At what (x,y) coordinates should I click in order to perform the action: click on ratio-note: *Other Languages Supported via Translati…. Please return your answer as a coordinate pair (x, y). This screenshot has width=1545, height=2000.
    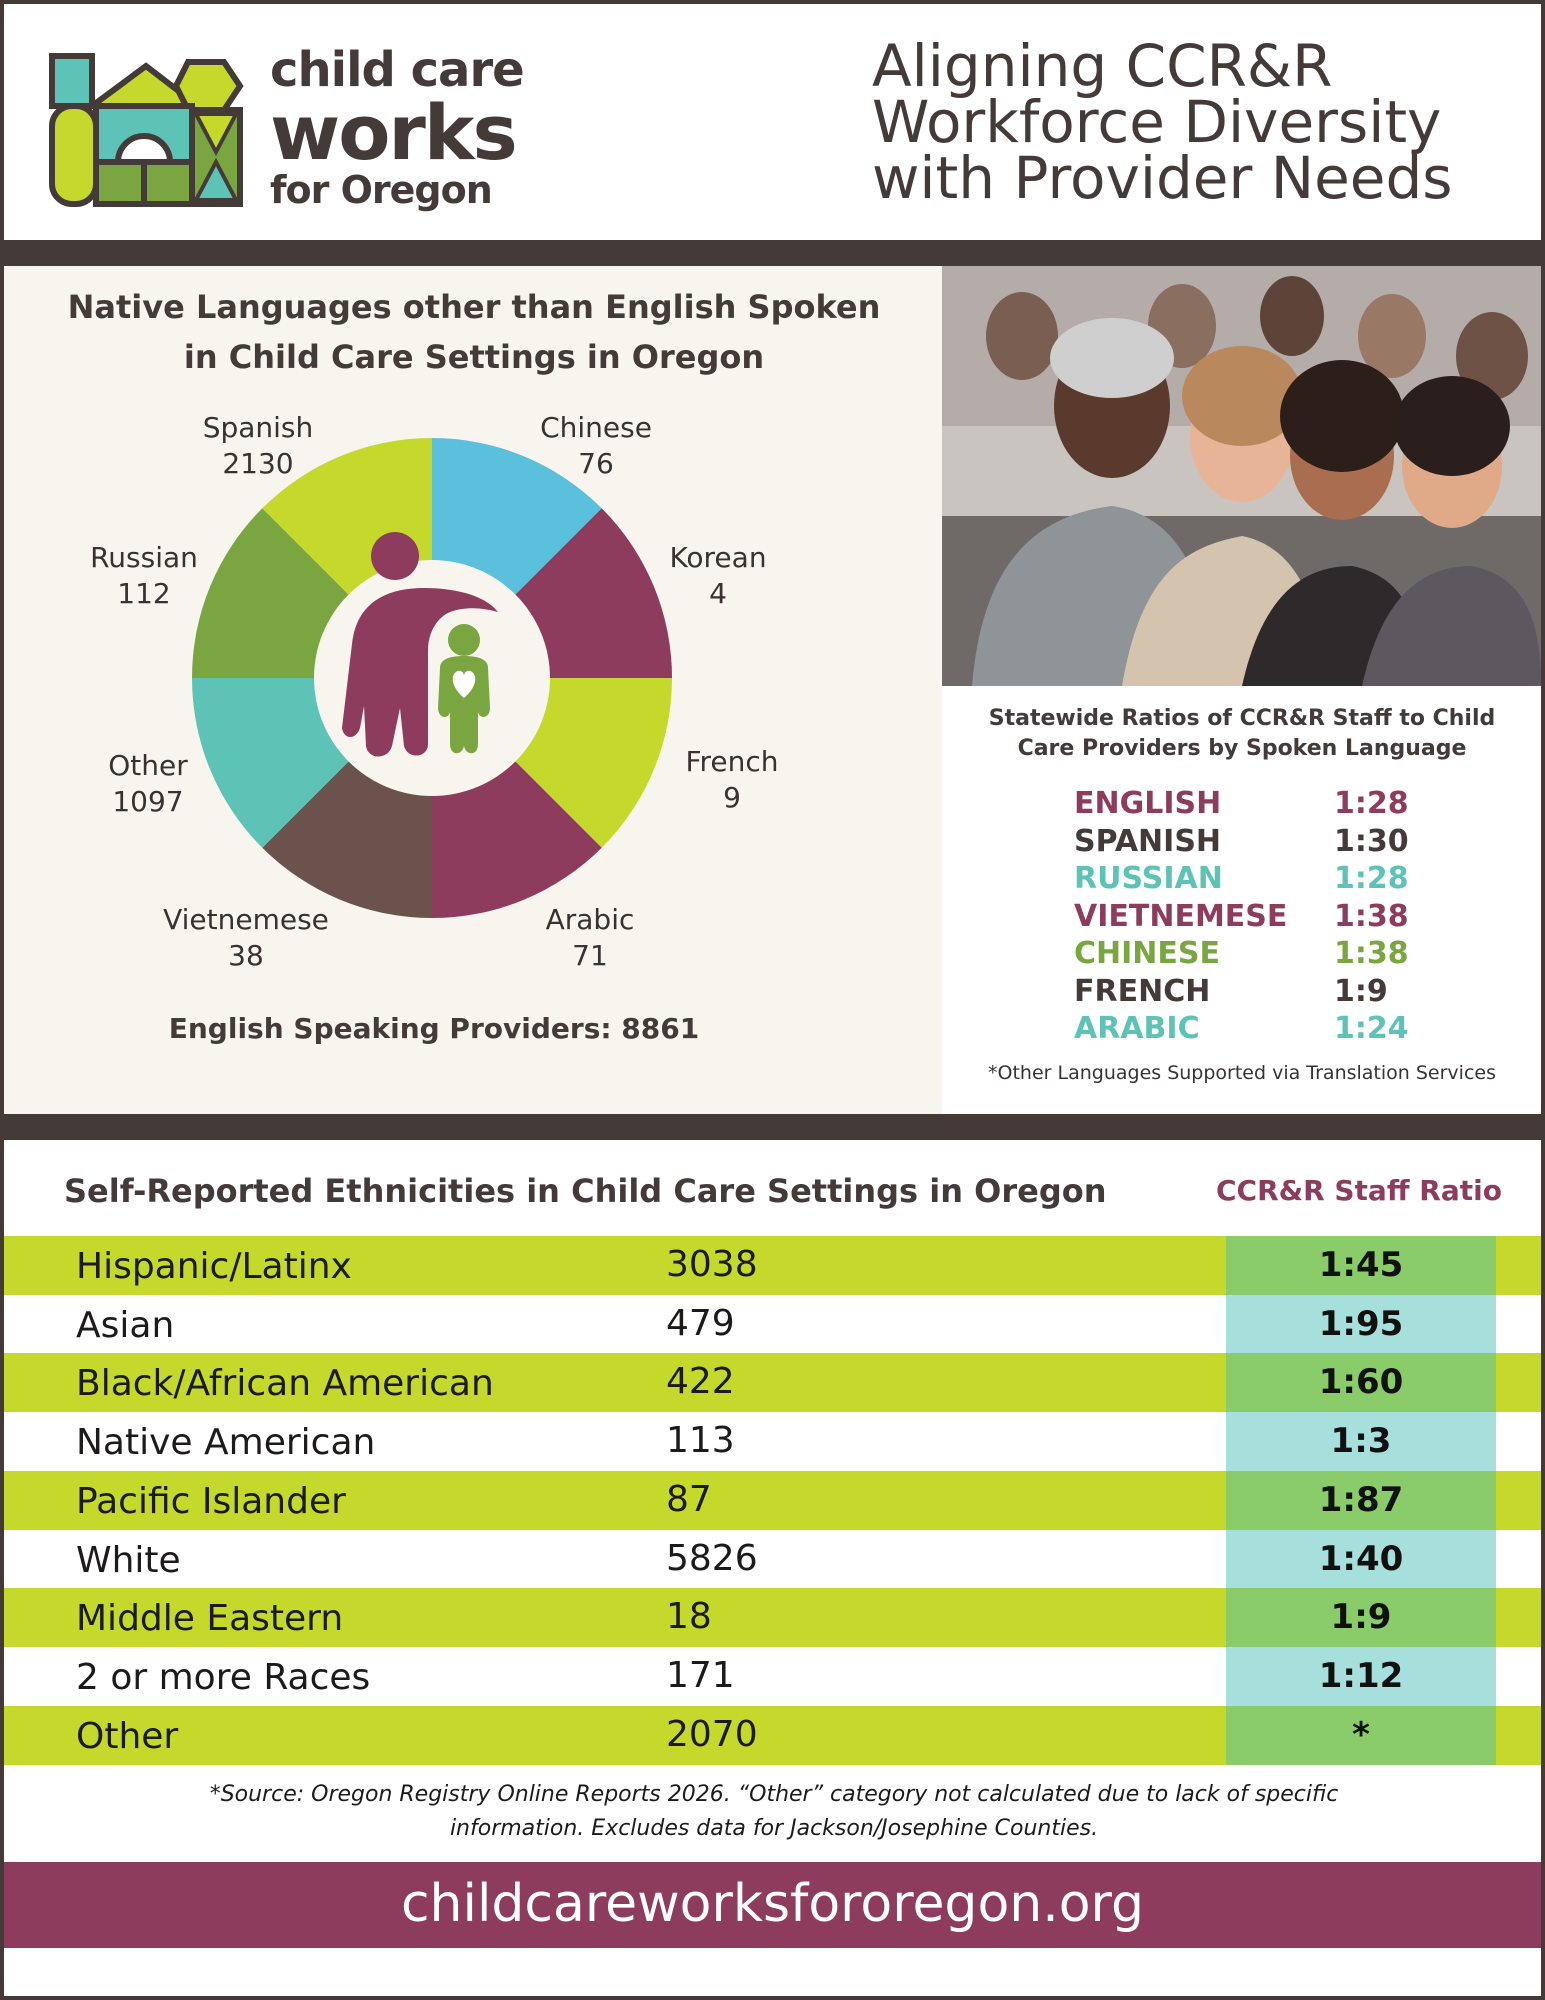
    Looking at the image, I should click on (1242, 1073).